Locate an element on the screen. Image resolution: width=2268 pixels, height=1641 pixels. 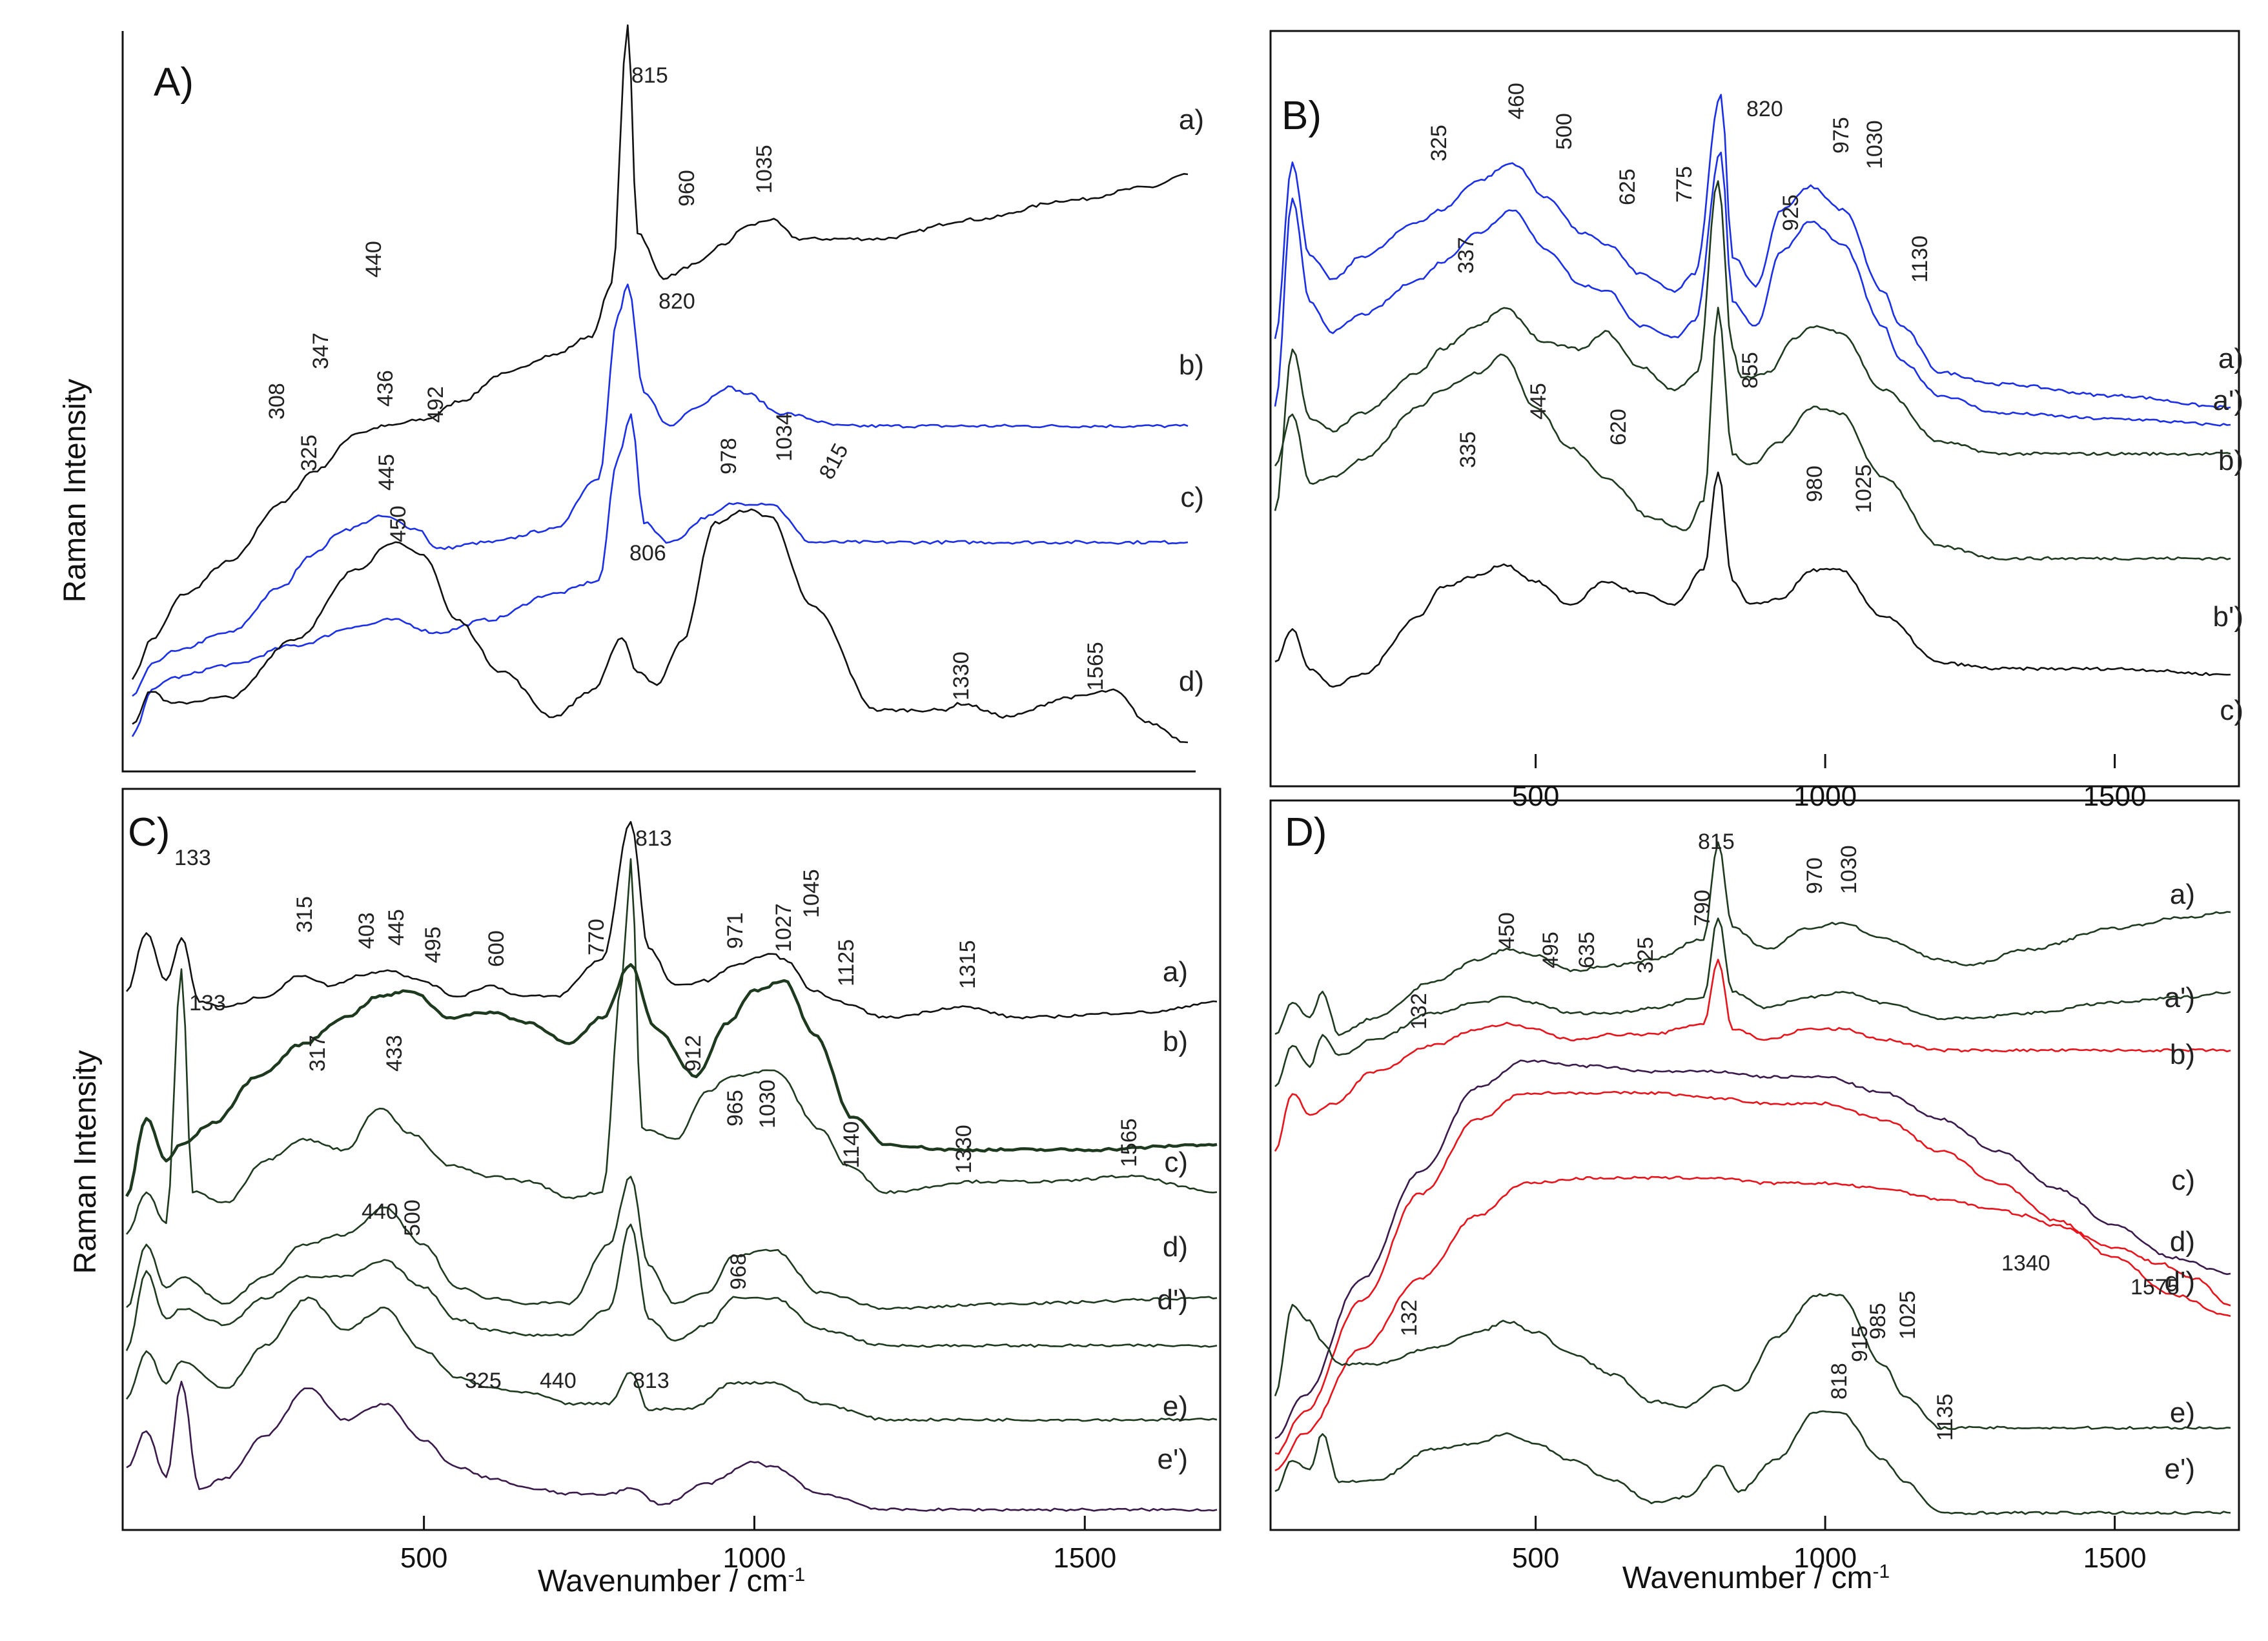
peak-annotation: 403 is located at coordinates (366, 931).